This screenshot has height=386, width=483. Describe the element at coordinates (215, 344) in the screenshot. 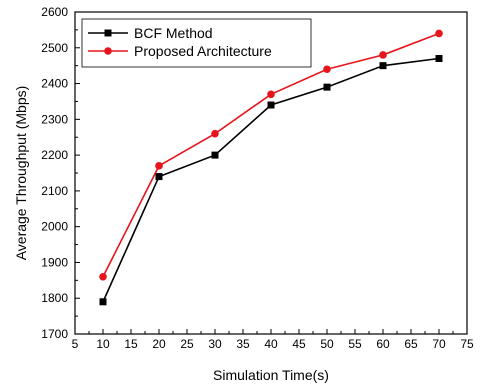

I see `x-tick-label: 30` at that location.